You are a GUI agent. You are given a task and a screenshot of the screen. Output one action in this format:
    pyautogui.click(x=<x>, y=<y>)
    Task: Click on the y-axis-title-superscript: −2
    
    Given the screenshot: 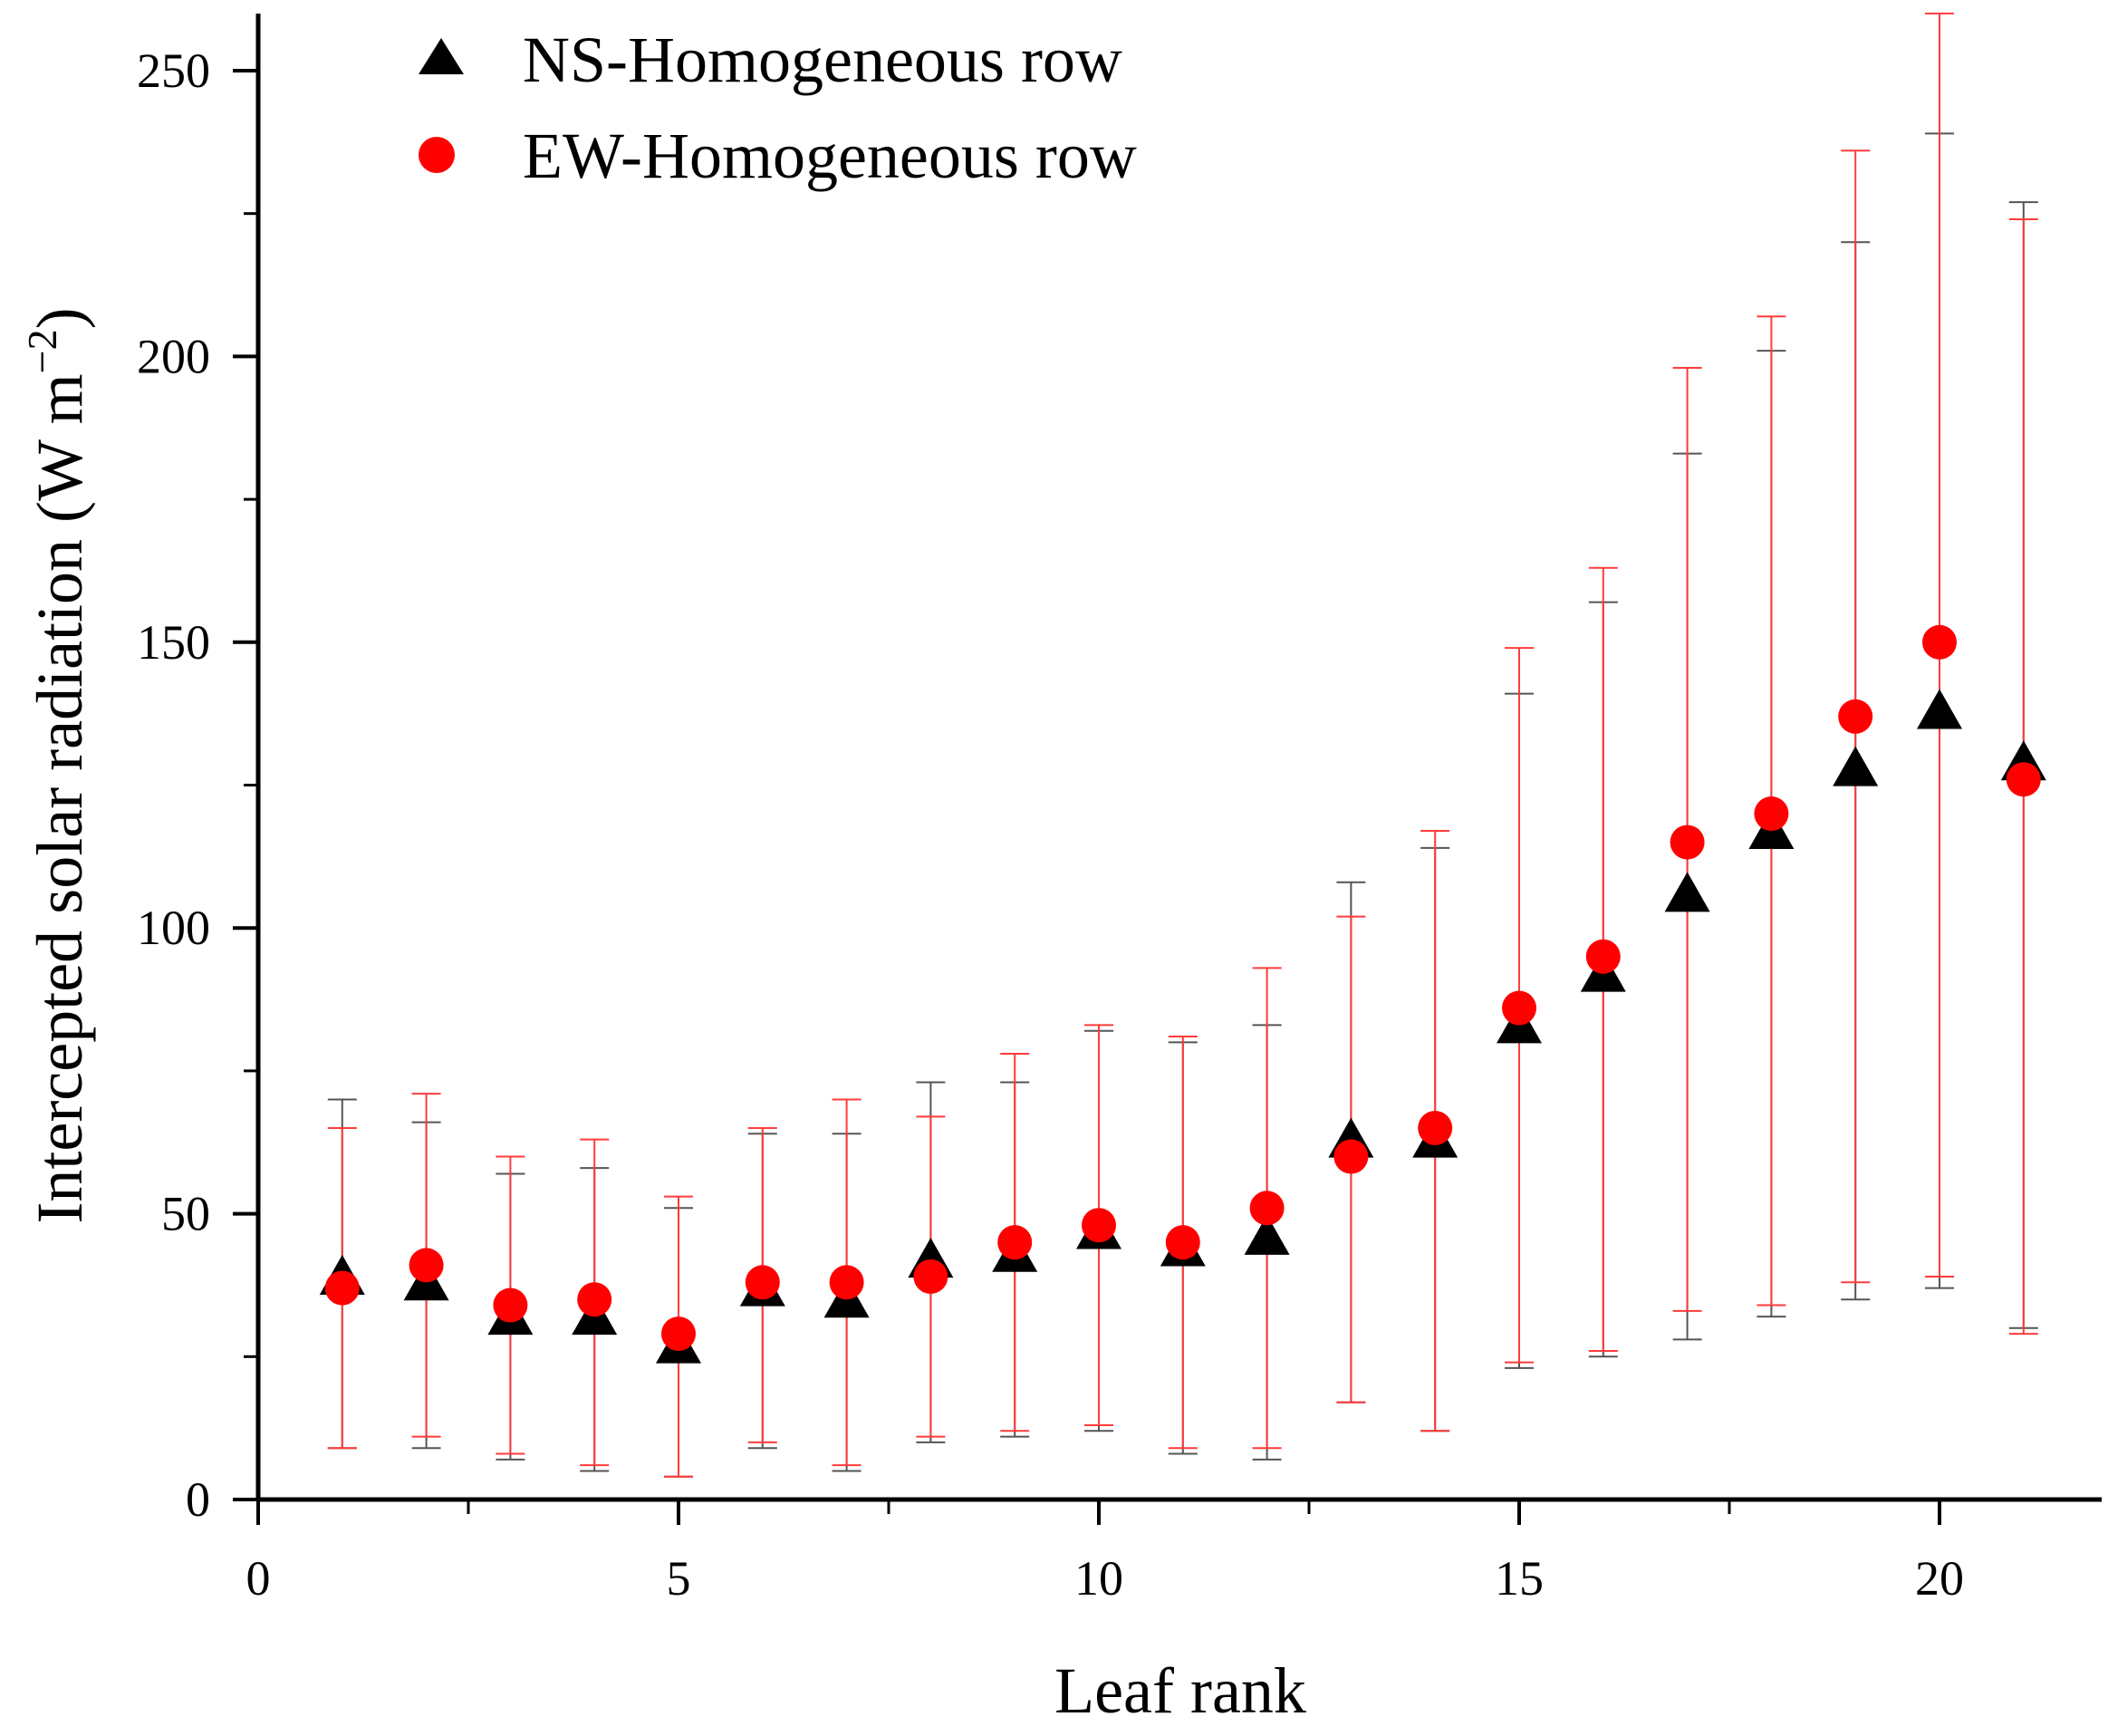 What is the action you would take?
    pyautogui.click(x=42, y=351)
    